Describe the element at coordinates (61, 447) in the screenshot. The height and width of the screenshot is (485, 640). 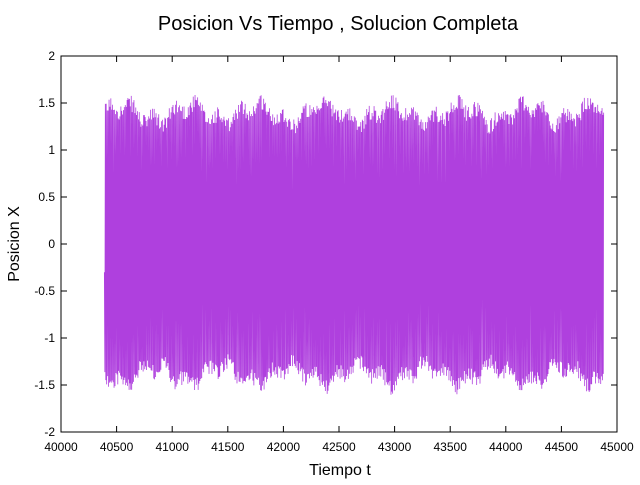
I see `x-tick-label: 40000` at that location.